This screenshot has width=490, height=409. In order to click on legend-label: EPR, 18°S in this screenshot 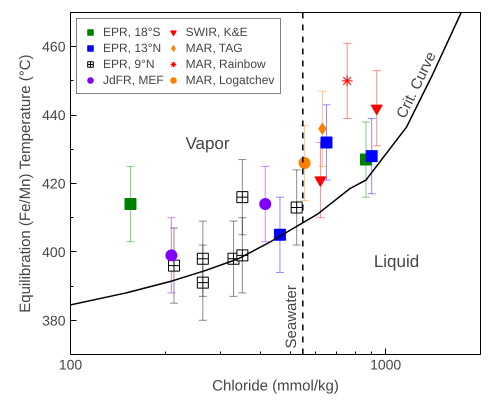, I will do `click(131, 32)`.